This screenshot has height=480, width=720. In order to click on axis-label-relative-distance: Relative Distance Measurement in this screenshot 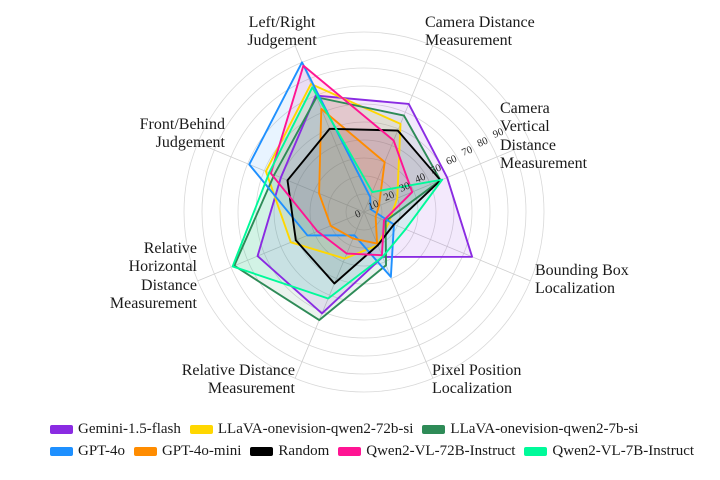, I will do `click(238, 380)`.